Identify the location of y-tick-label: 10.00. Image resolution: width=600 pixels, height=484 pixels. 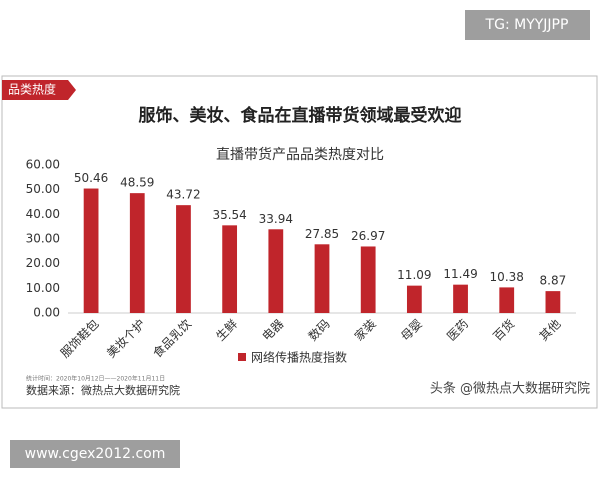
(43, 288).